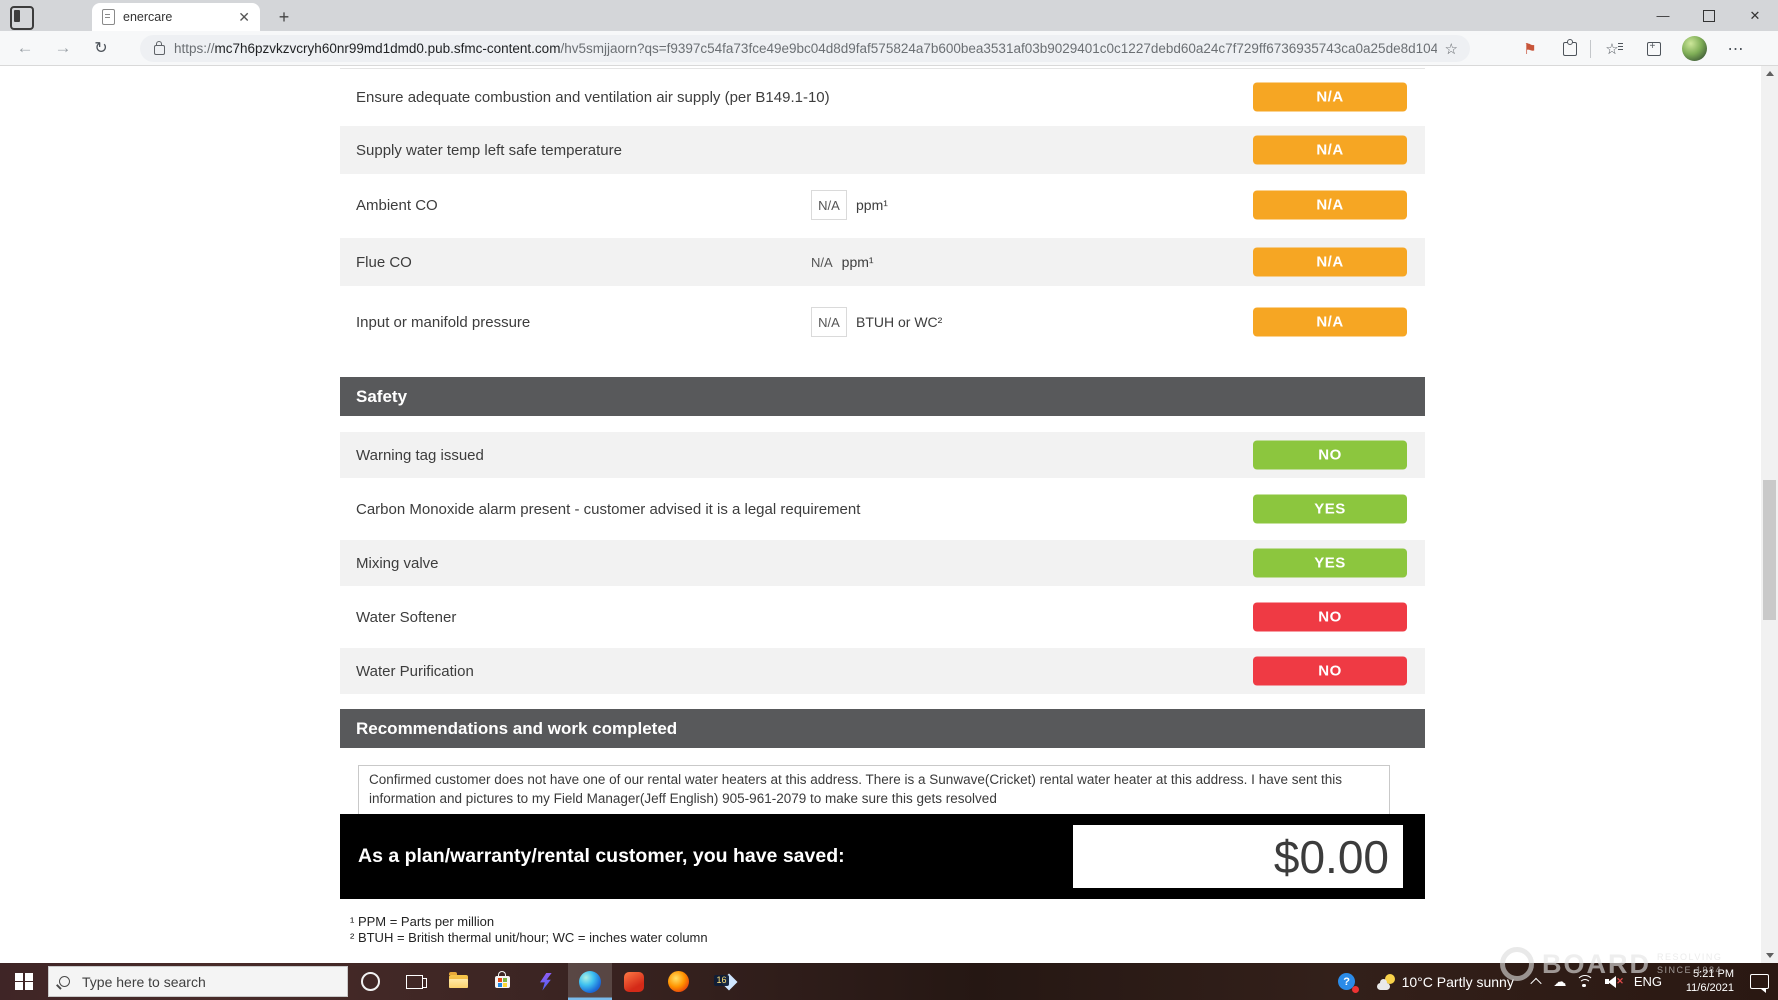 This screenshot has width=1778, height=1000. Describe the element at coordinates (1713, 973) in the screenshot. I see `time: 5:21 PM` at that location.